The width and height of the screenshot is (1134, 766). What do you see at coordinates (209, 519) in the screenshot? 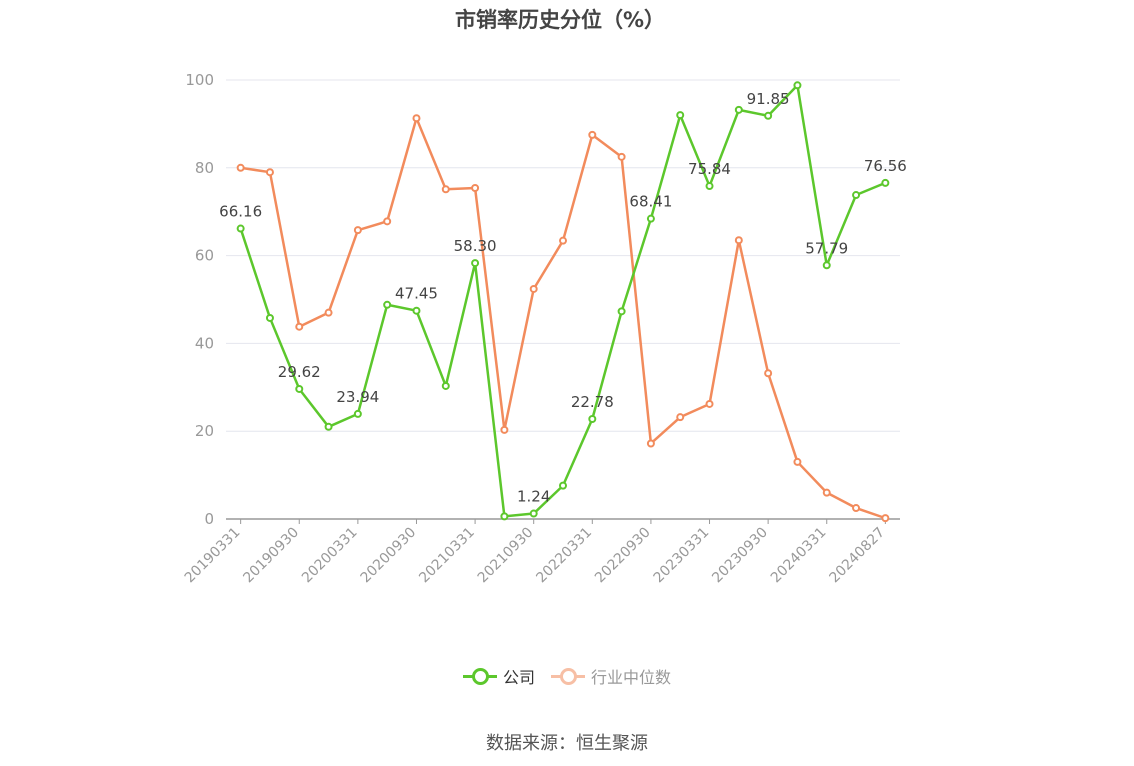
I see `y-tick-label: 0` at bounding box center [209, 519].